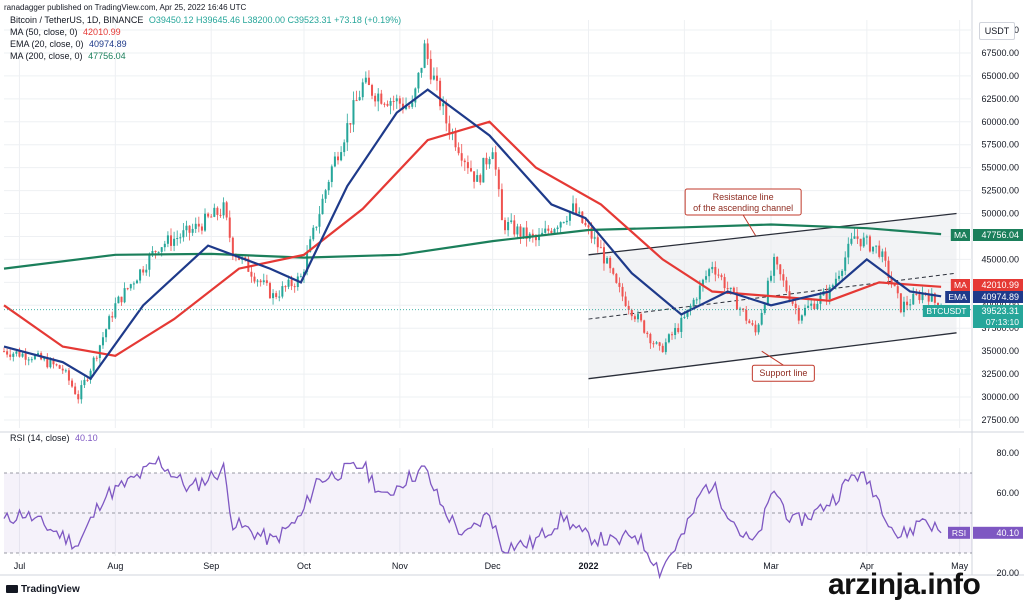 This screenshot has height=602, width=1024. What do you see at coordinates (772, 358) in the screenshot?
I see `support-annotation-pointer` at bounding box center [772, 358].